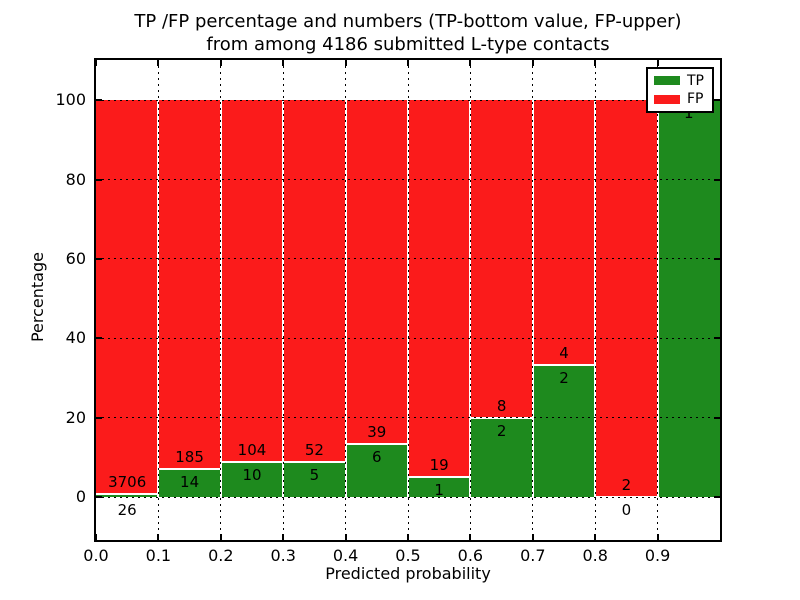 The image size is (800, 600). What do you see at coordinates (408, 555) in the screenshot?
I see `x-tick-label: 0.5` at bounding box center [408, 555].